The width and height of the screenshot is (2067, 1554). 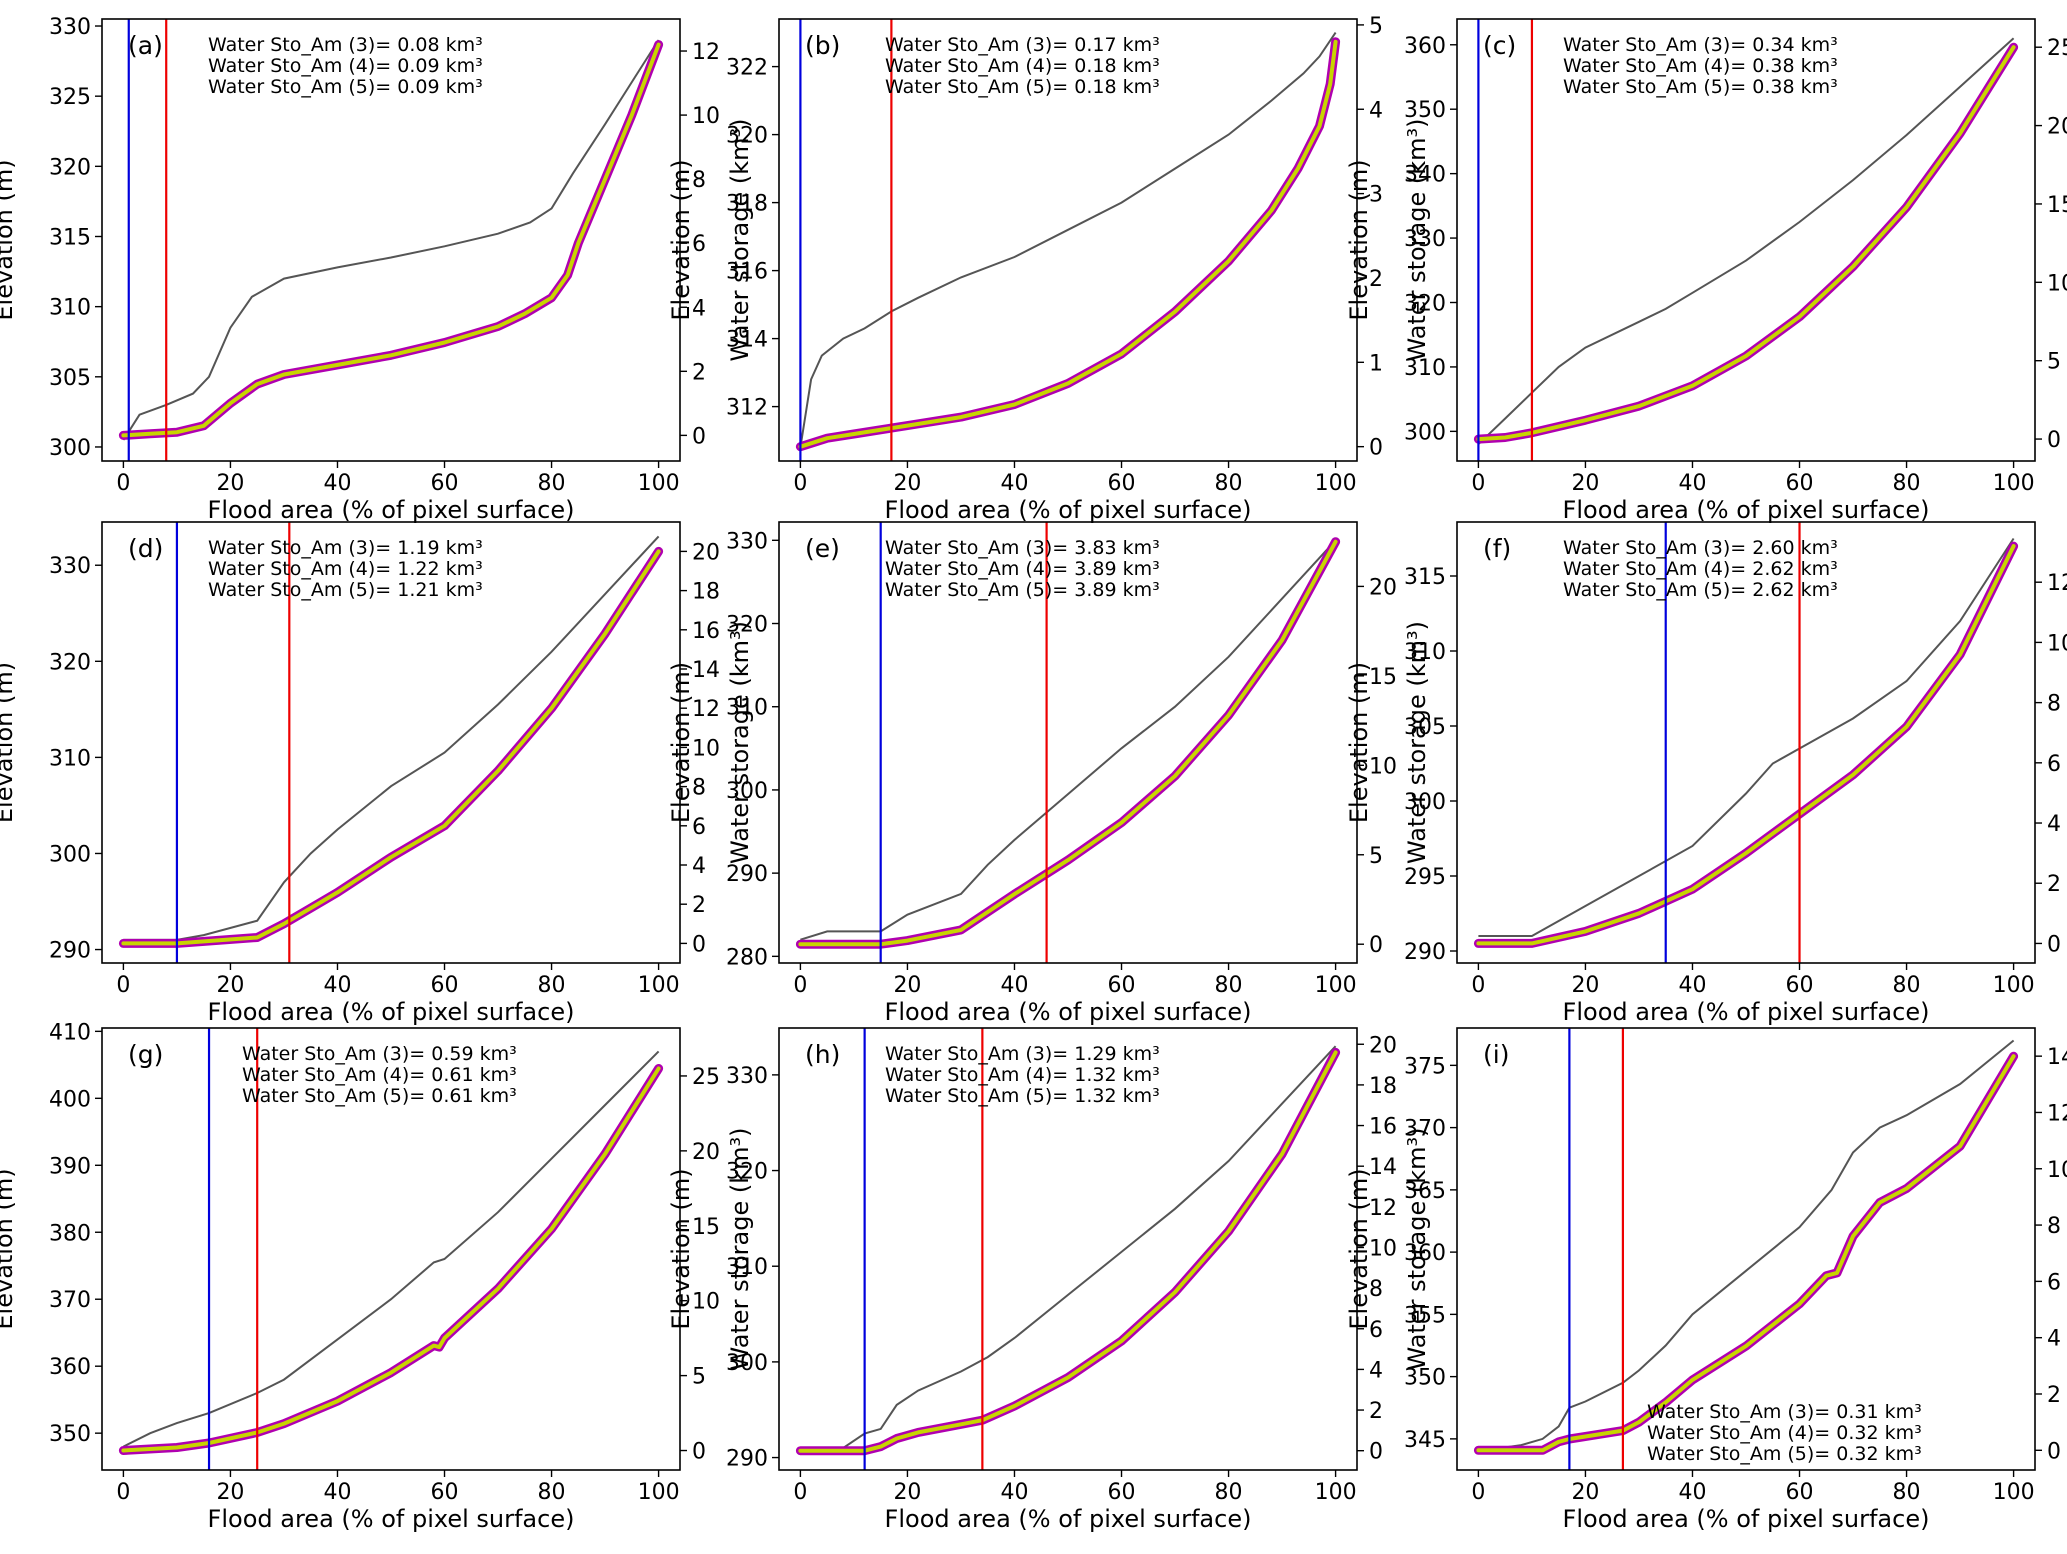 What do you see at coordinates (391, 1259) in the screenshot?
I see `storage-curve-g` at bounding box center [391, 1259].